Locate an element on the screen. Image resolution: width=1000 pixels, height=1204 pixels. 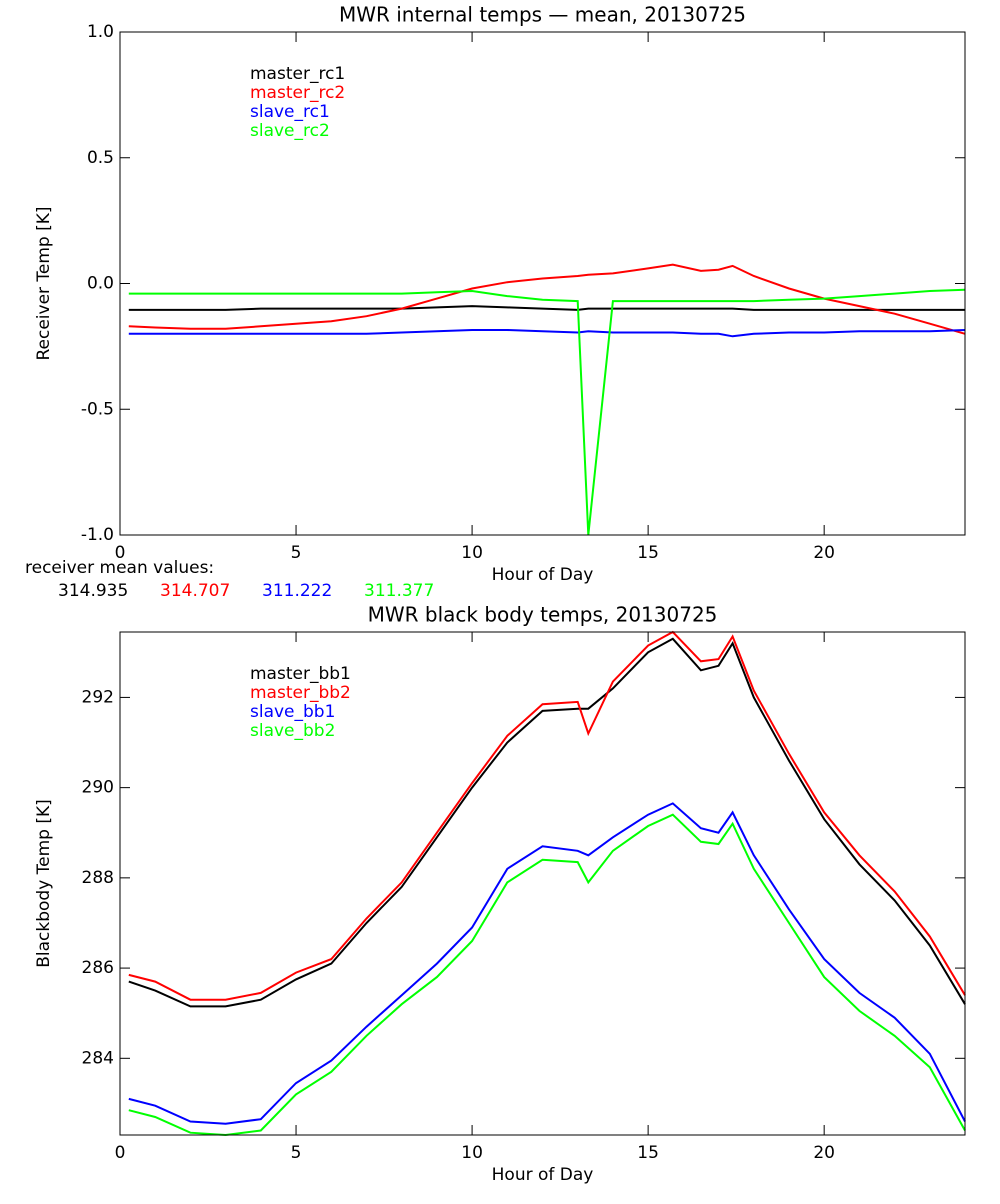
legend-entry: slave_rc2 is located at coordinates (290, 131).